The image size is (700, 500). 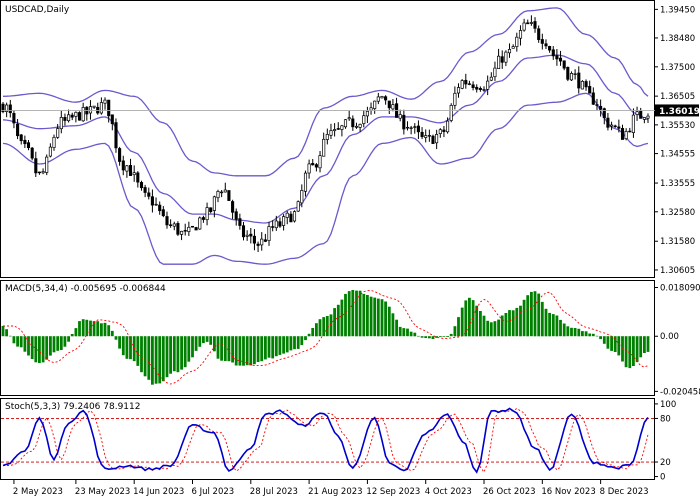 I want to click on date-tick-label: 23 May 2023, so click(x=102, y=492).